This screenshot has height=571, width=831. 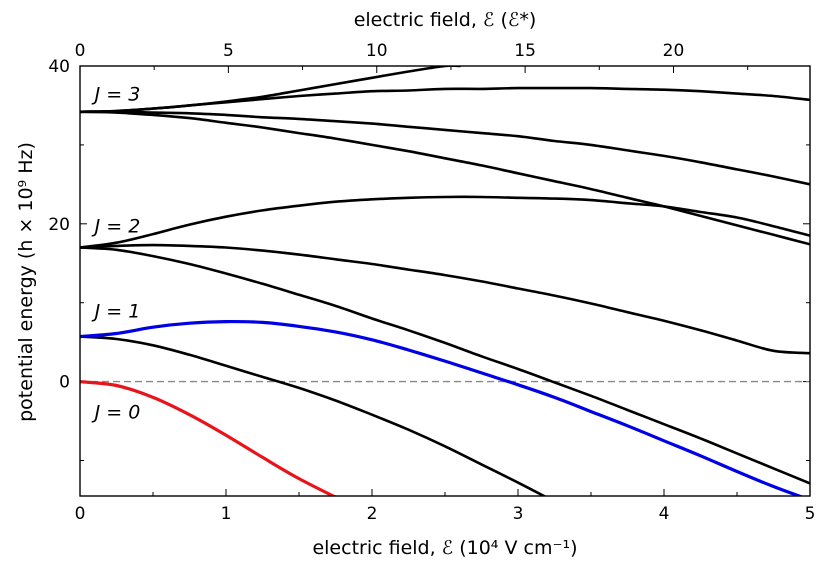 What do you see at coordinates (116, 95) in the screenshot?
I see `j-level-label: J = 3` at bounding box center [116, 95].